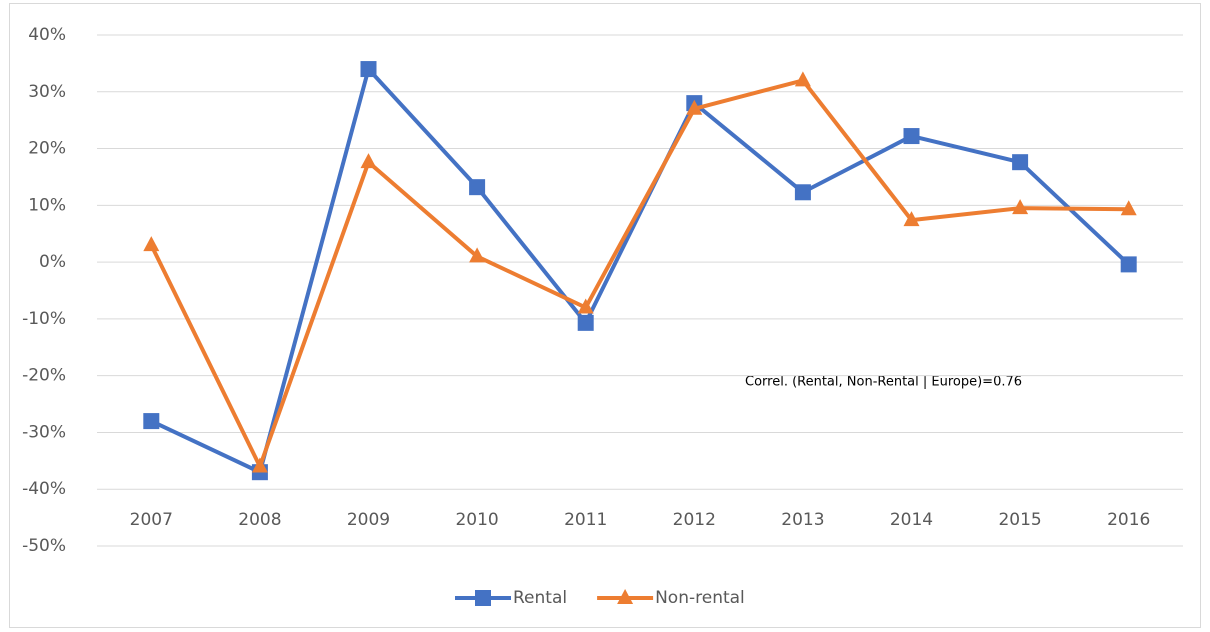 The image size is (1210, 632). I want to click on y-tick-label: 40%, so click(47, 35).